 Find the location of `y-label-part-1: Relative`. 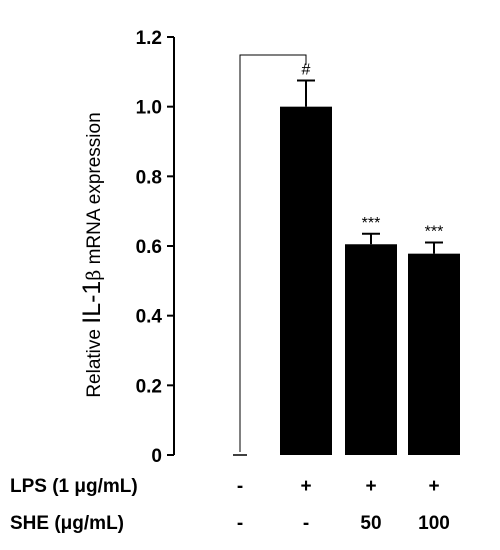

y-label-part-1: Relative is located at coordinates (94, 361).